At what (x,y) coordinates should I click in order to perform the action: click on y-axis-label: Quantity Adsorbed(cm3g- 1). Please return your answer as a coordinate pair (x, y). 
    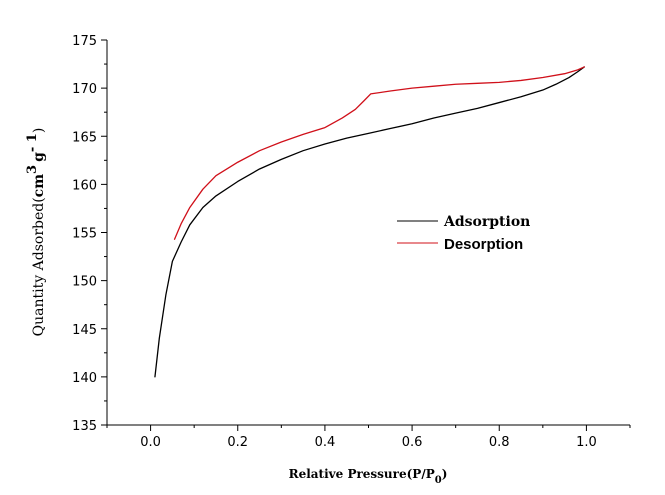
    Looking at the image, I should click on (36, 232).